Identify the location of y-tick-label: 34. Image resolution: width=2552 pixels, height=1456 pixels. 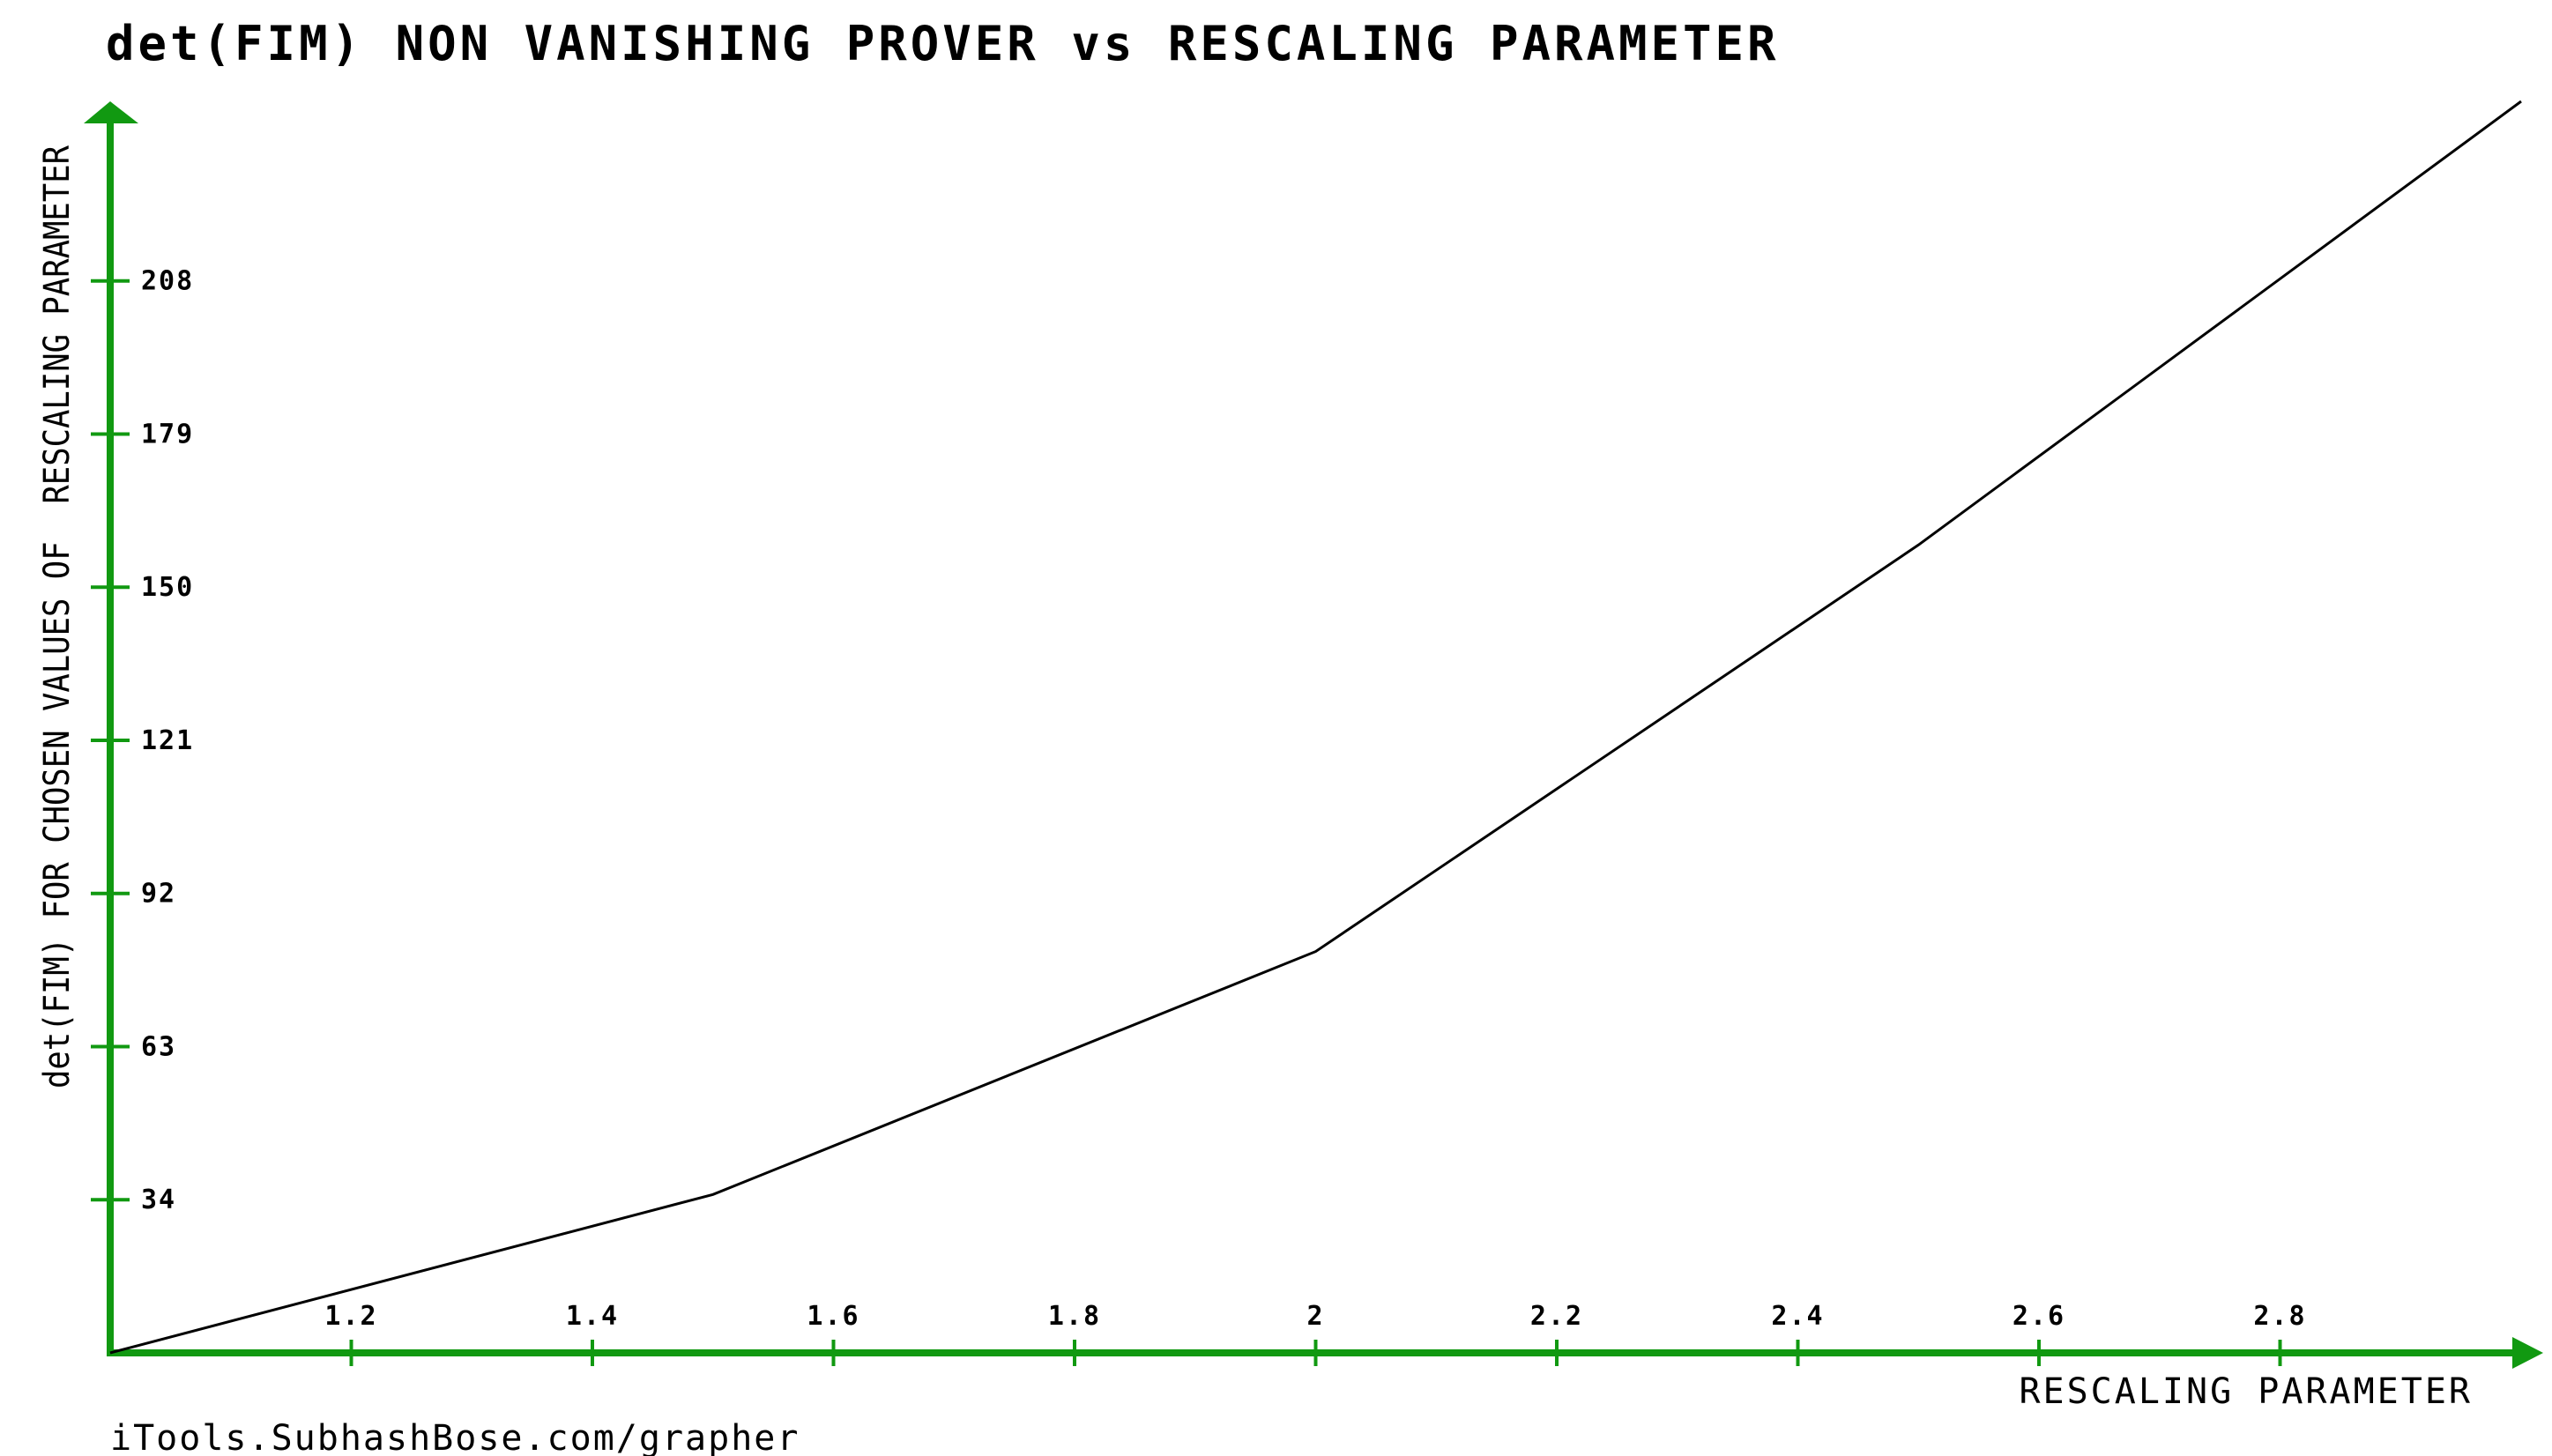
(158, 1200).